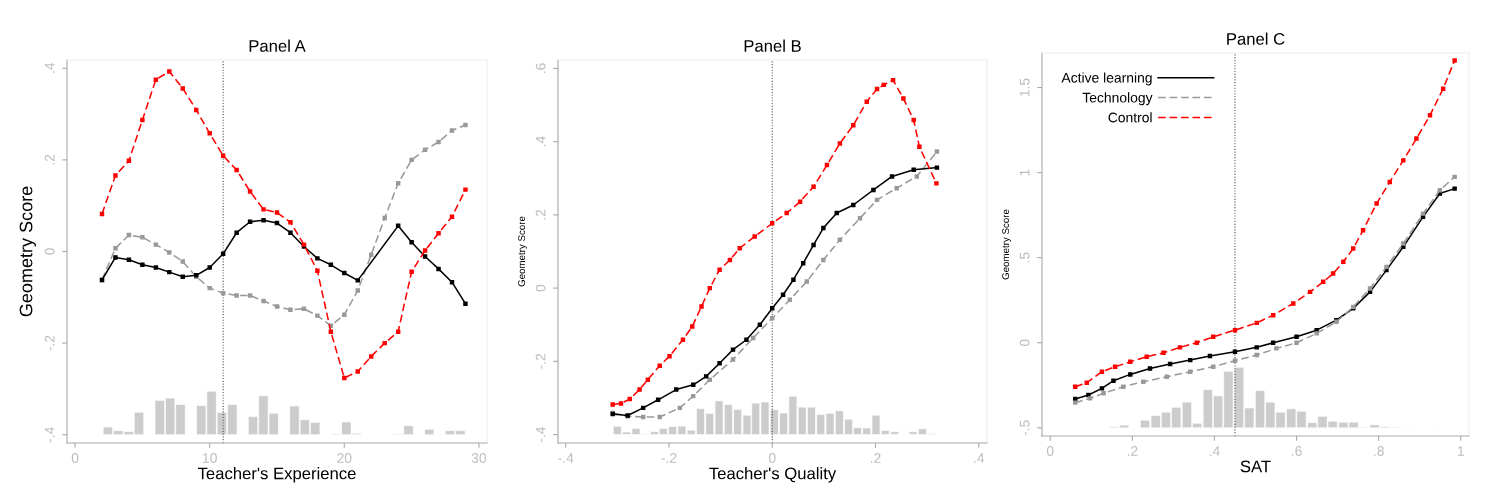 This screenshot has height=497, width=1486. I want to click on legend-label: Control, so click(1130, 117).